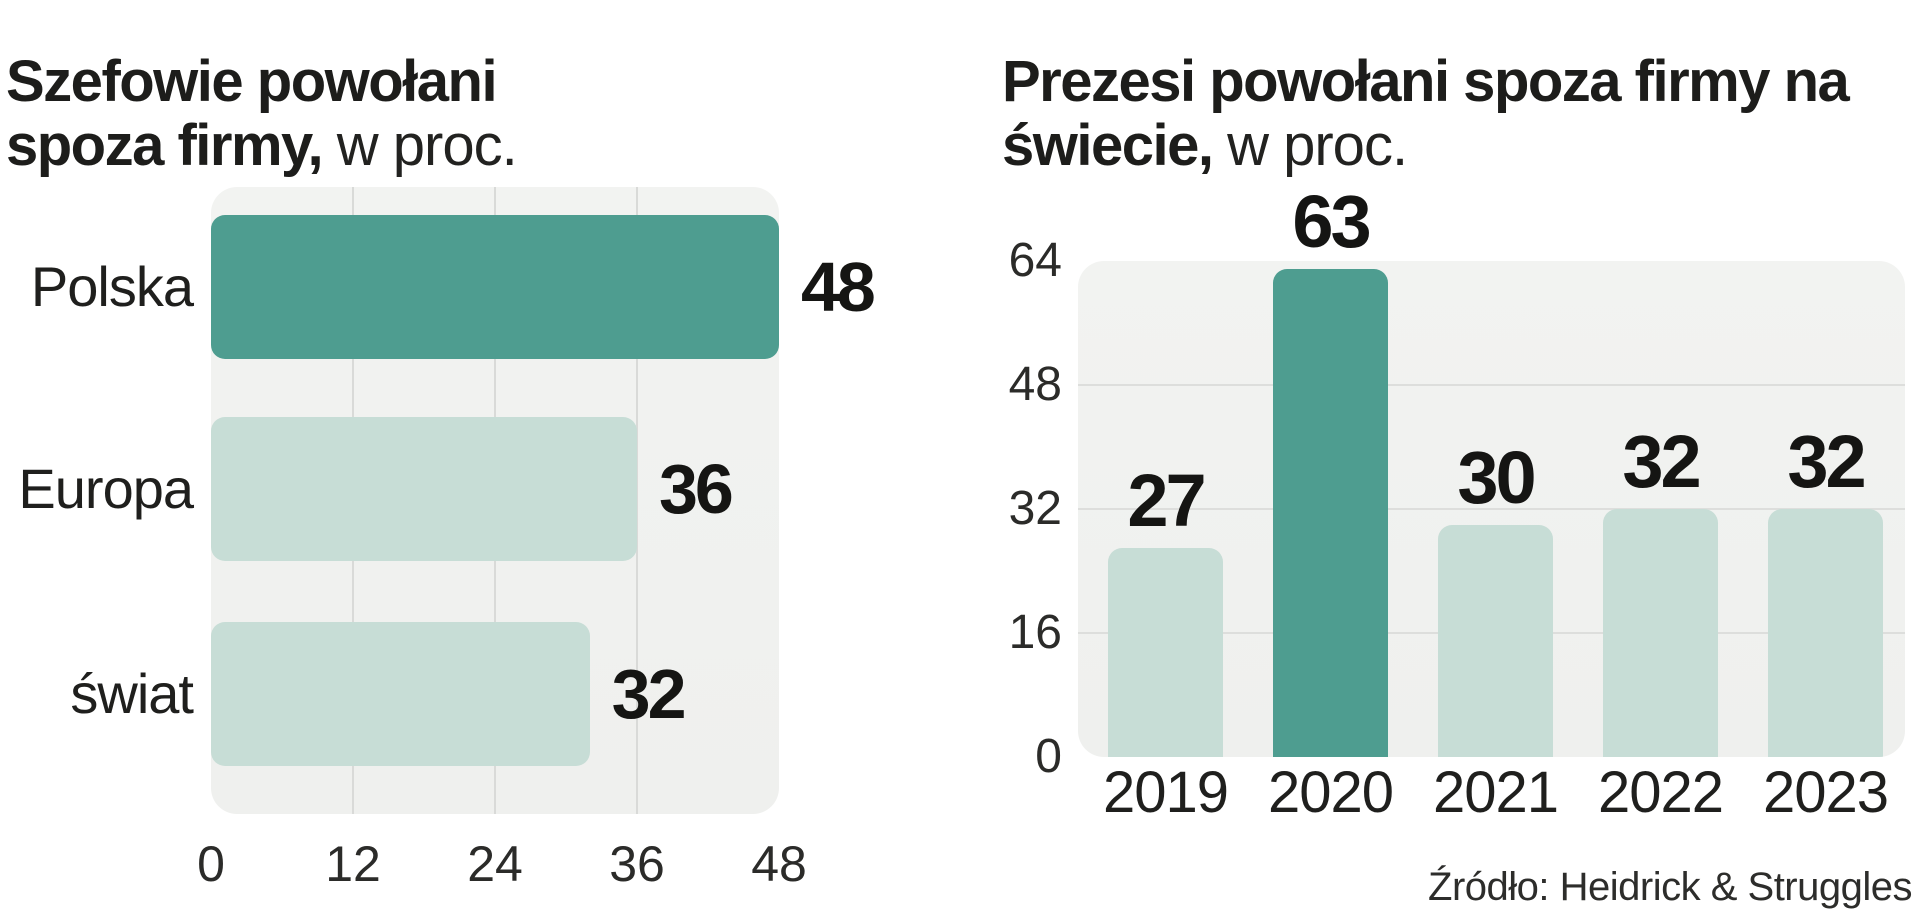 This screenshot has width=1920, height=919. What do you see at coordinates (1166, 500) in the screenshot?
I see `value-label-2019: 27` at bounding box center [1166, 500].